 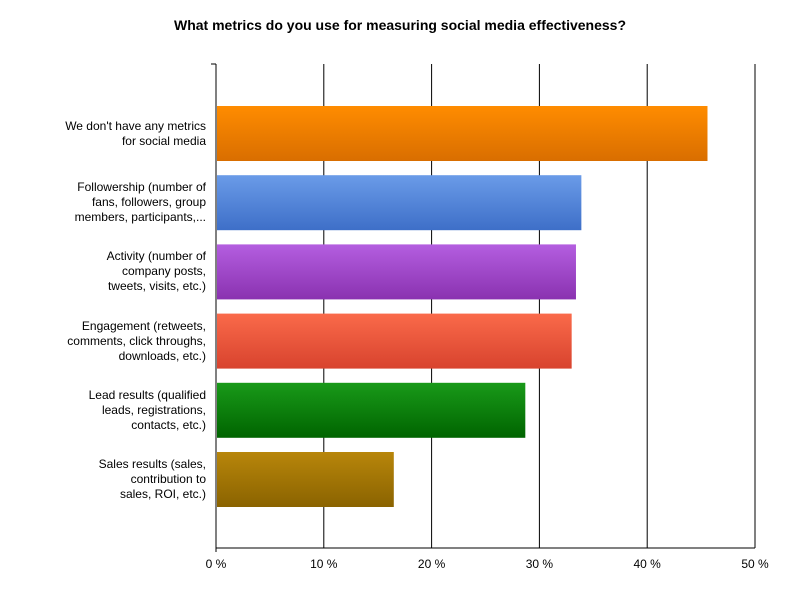 I want to click on category-label-line: Lead results (qualified, so click(x=147, y=394).